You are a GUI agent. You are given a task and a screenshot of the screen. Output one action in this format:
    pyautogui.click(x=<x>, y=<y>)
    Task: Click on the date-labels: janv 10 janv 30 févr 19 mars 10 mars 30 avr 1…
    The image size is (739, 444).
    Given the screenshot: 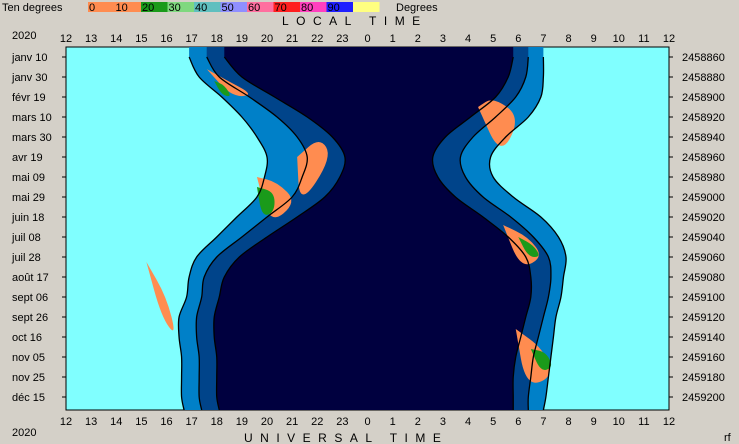 What is the action you would take?
    pyautogui.click(x=31, y=228)
    